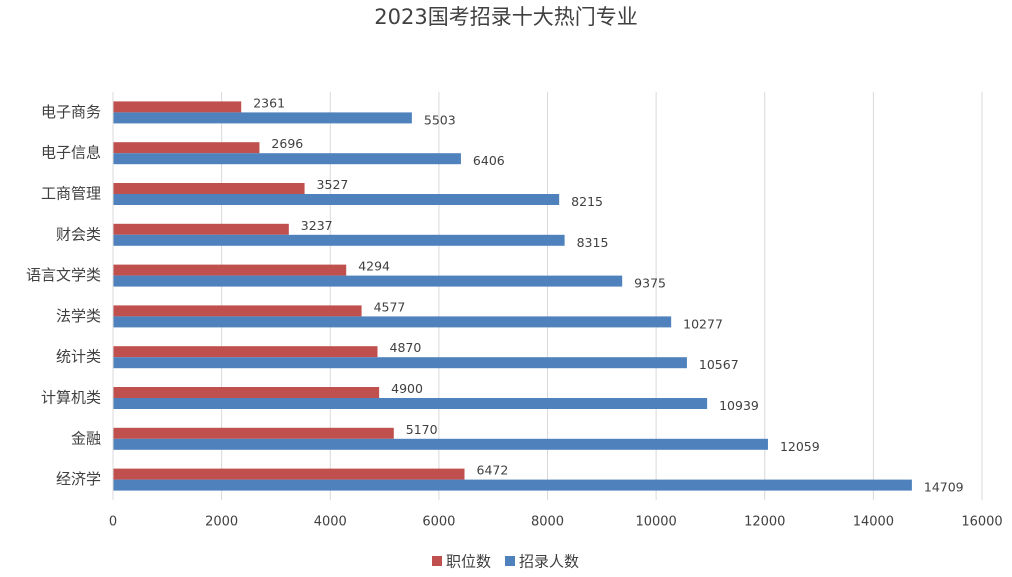 The image size is (1012, 577). What do you see at coordinates (333, 184) in the screenshot?
I see `value-label: 3527` at bounding box center [333, 184].